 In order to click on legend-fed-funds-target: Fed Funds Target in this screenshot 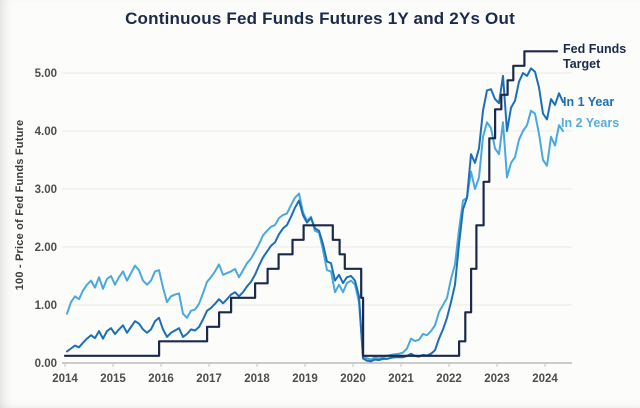, I will do `click(595, 56)`.